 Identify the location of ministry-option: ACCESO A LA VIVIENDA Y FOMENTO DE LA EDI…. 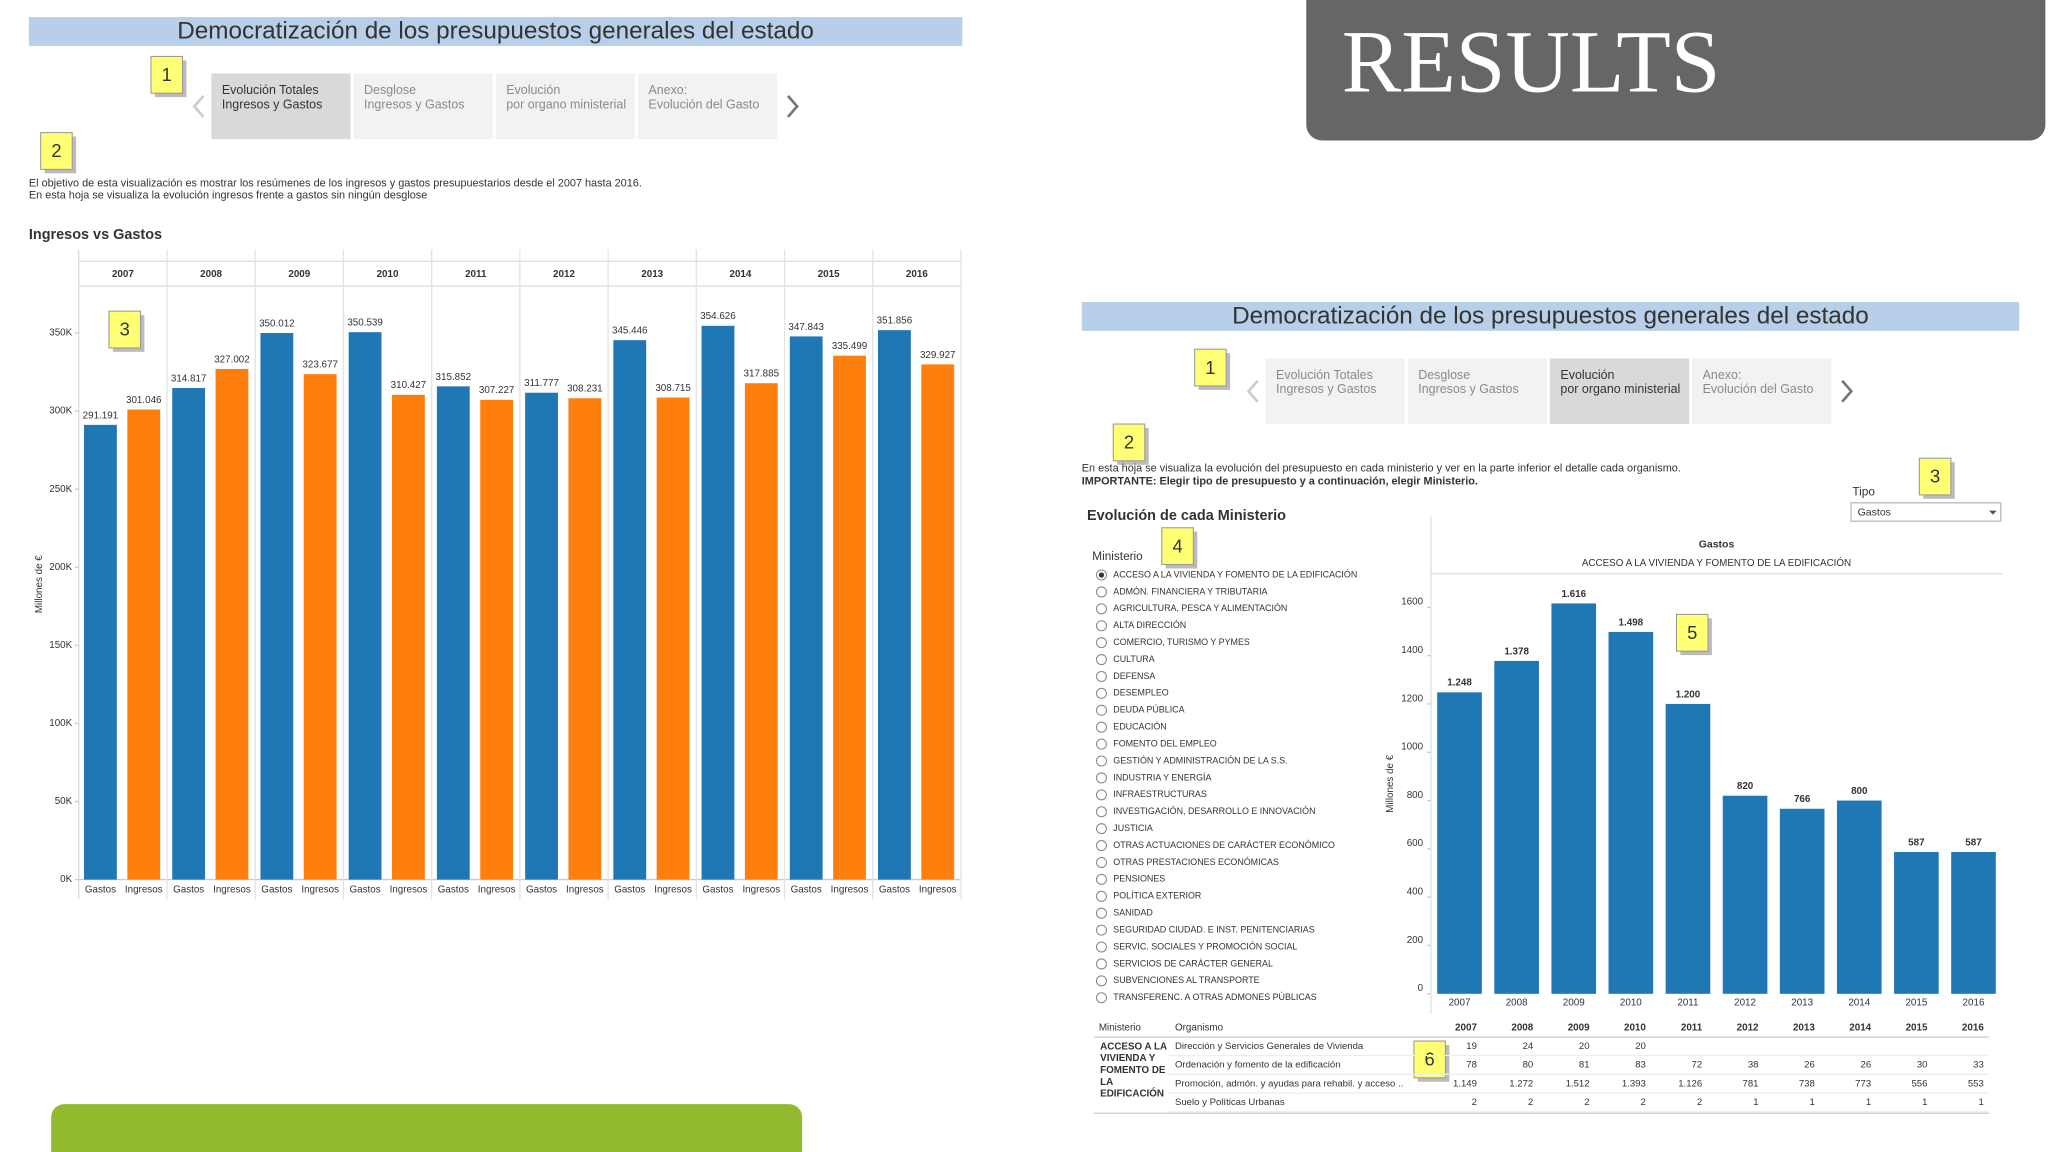
(1235, 574).